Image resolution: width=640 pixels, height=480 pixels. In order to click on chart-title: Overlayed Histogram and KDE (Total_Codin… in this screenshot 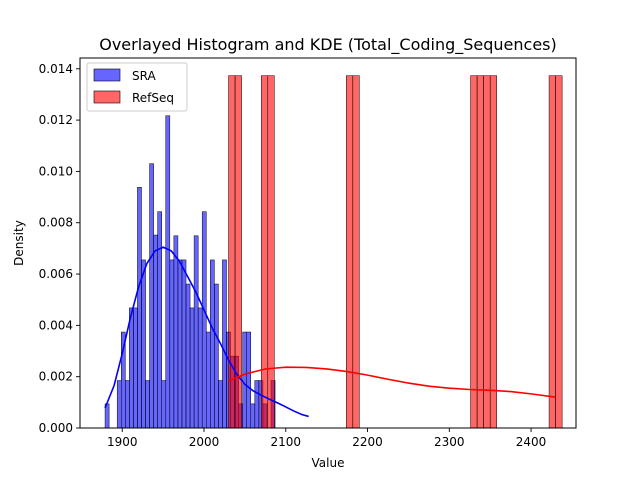, I will do `click(328, 45)`.